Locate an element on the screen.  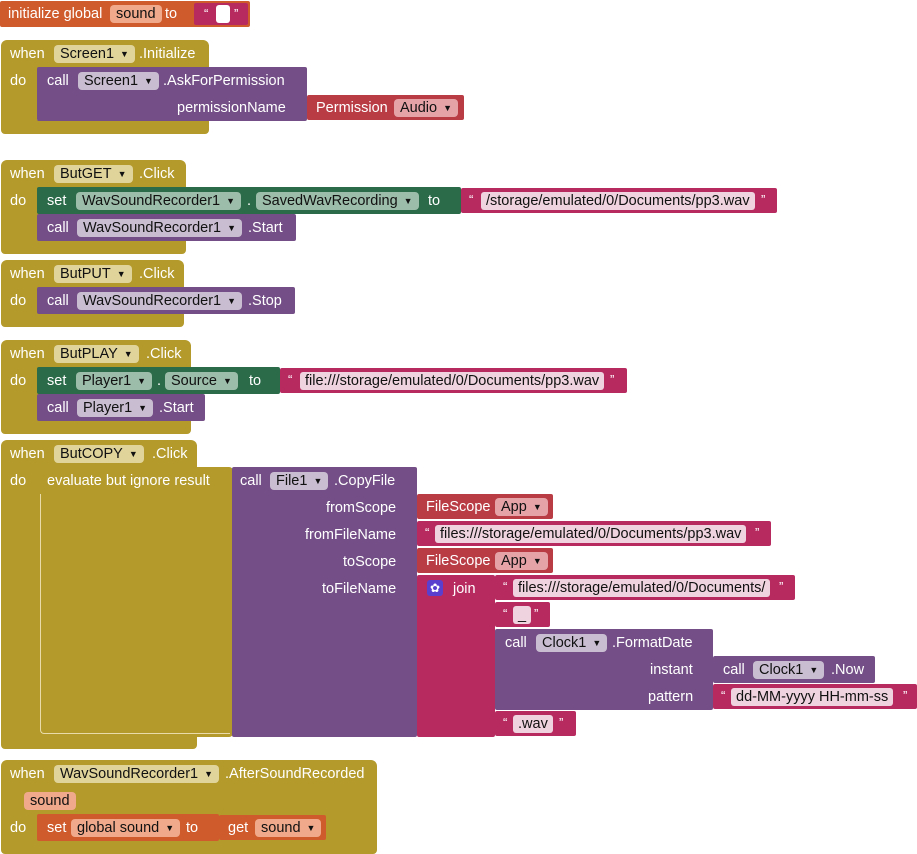
file-component-dropdown: File1 ▼ is located at coordinates (299, 481).